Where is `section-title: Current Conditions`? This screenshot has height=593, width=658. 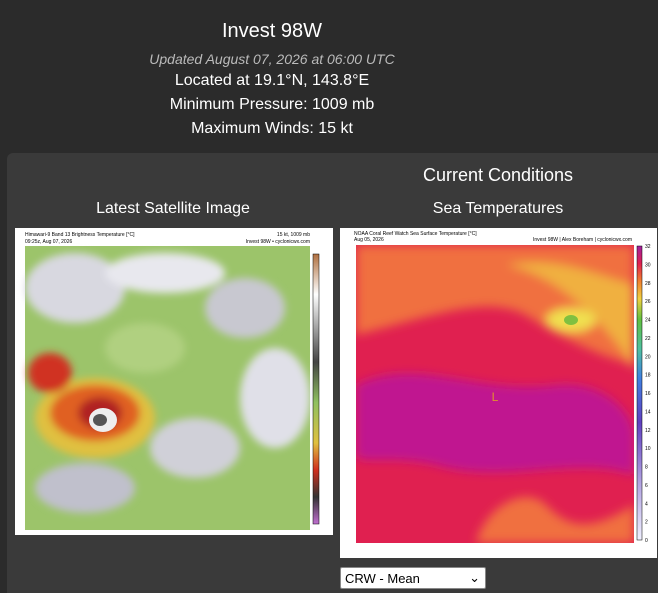
section-title: Current Conditions is located at coordinates (498, 175).